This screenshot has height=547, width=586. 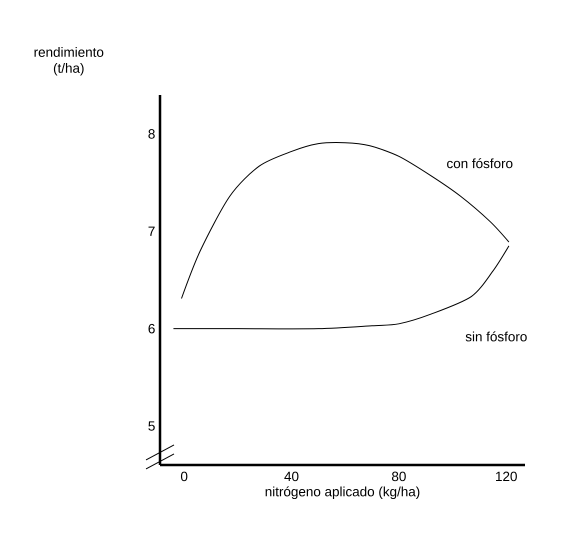 I want to click on text: sin fósforo, so click(x=496, y=336).